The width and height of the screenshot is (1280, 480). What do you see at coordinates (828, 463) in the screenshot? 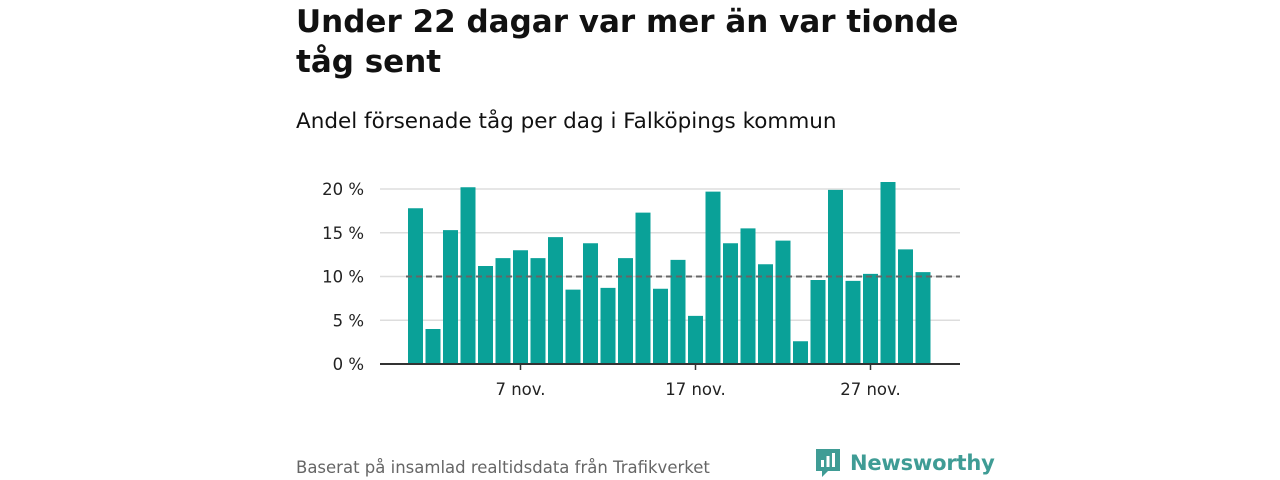
I see `newsworthy-logo-icon` at bounding box center [828, 463].